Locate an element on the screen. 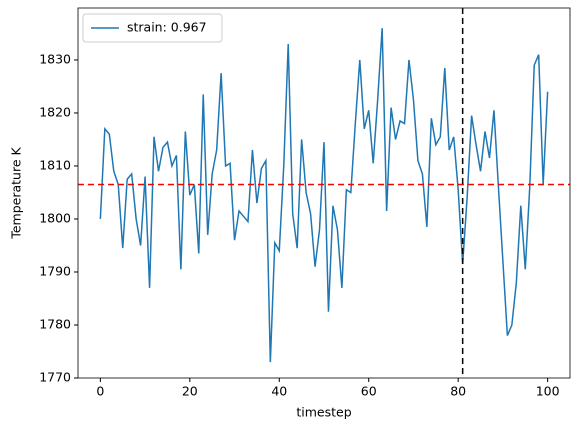 Image resolution: width=581 pixels, height=433 pixels. y-tick-label: 1790 is located at coordinates (55, 270).